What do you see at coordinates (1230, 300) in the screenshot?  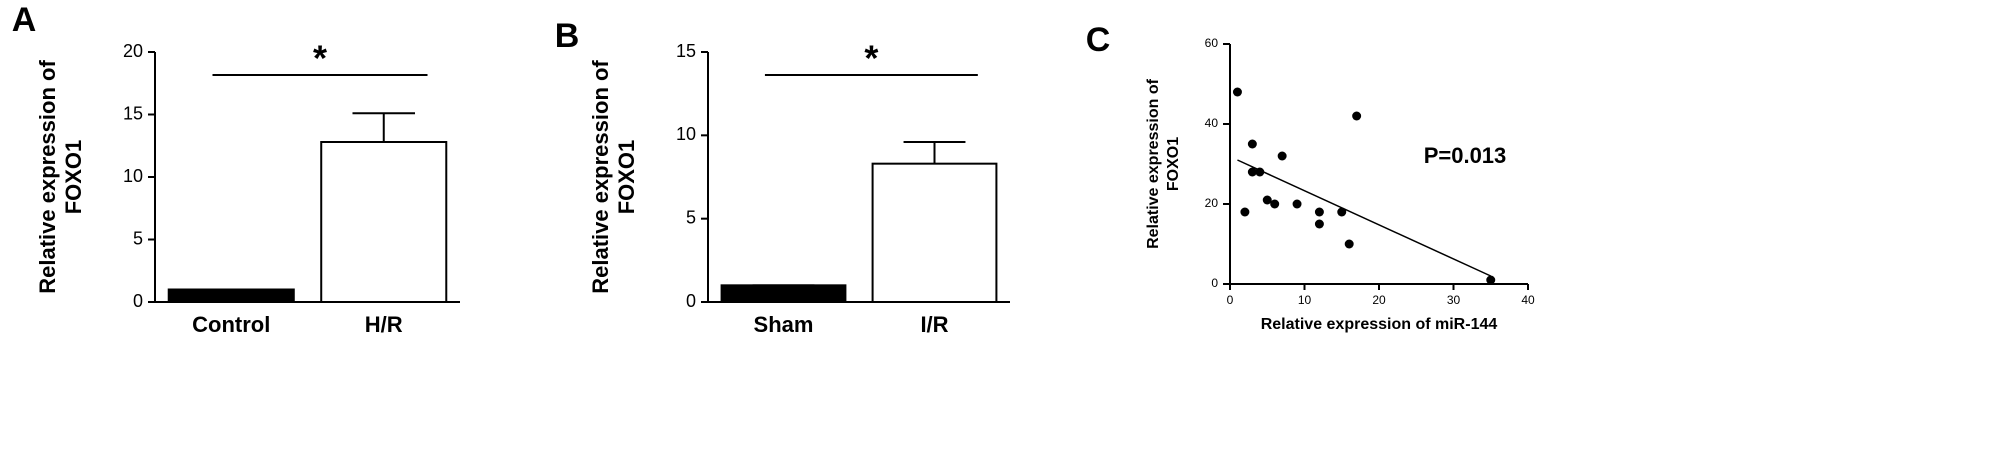 I see `x-tick-label: 0` at bounding box center [1230, 300].